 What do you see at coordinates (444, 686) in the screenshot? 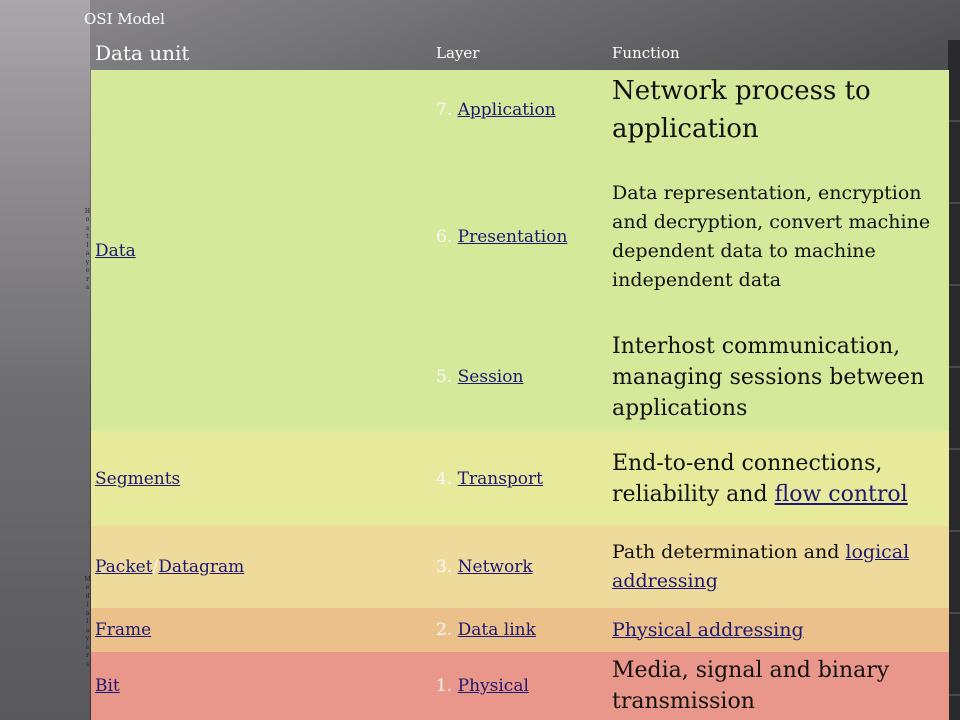
I see `layer-number: 1.` at bounding box center [444, 686].